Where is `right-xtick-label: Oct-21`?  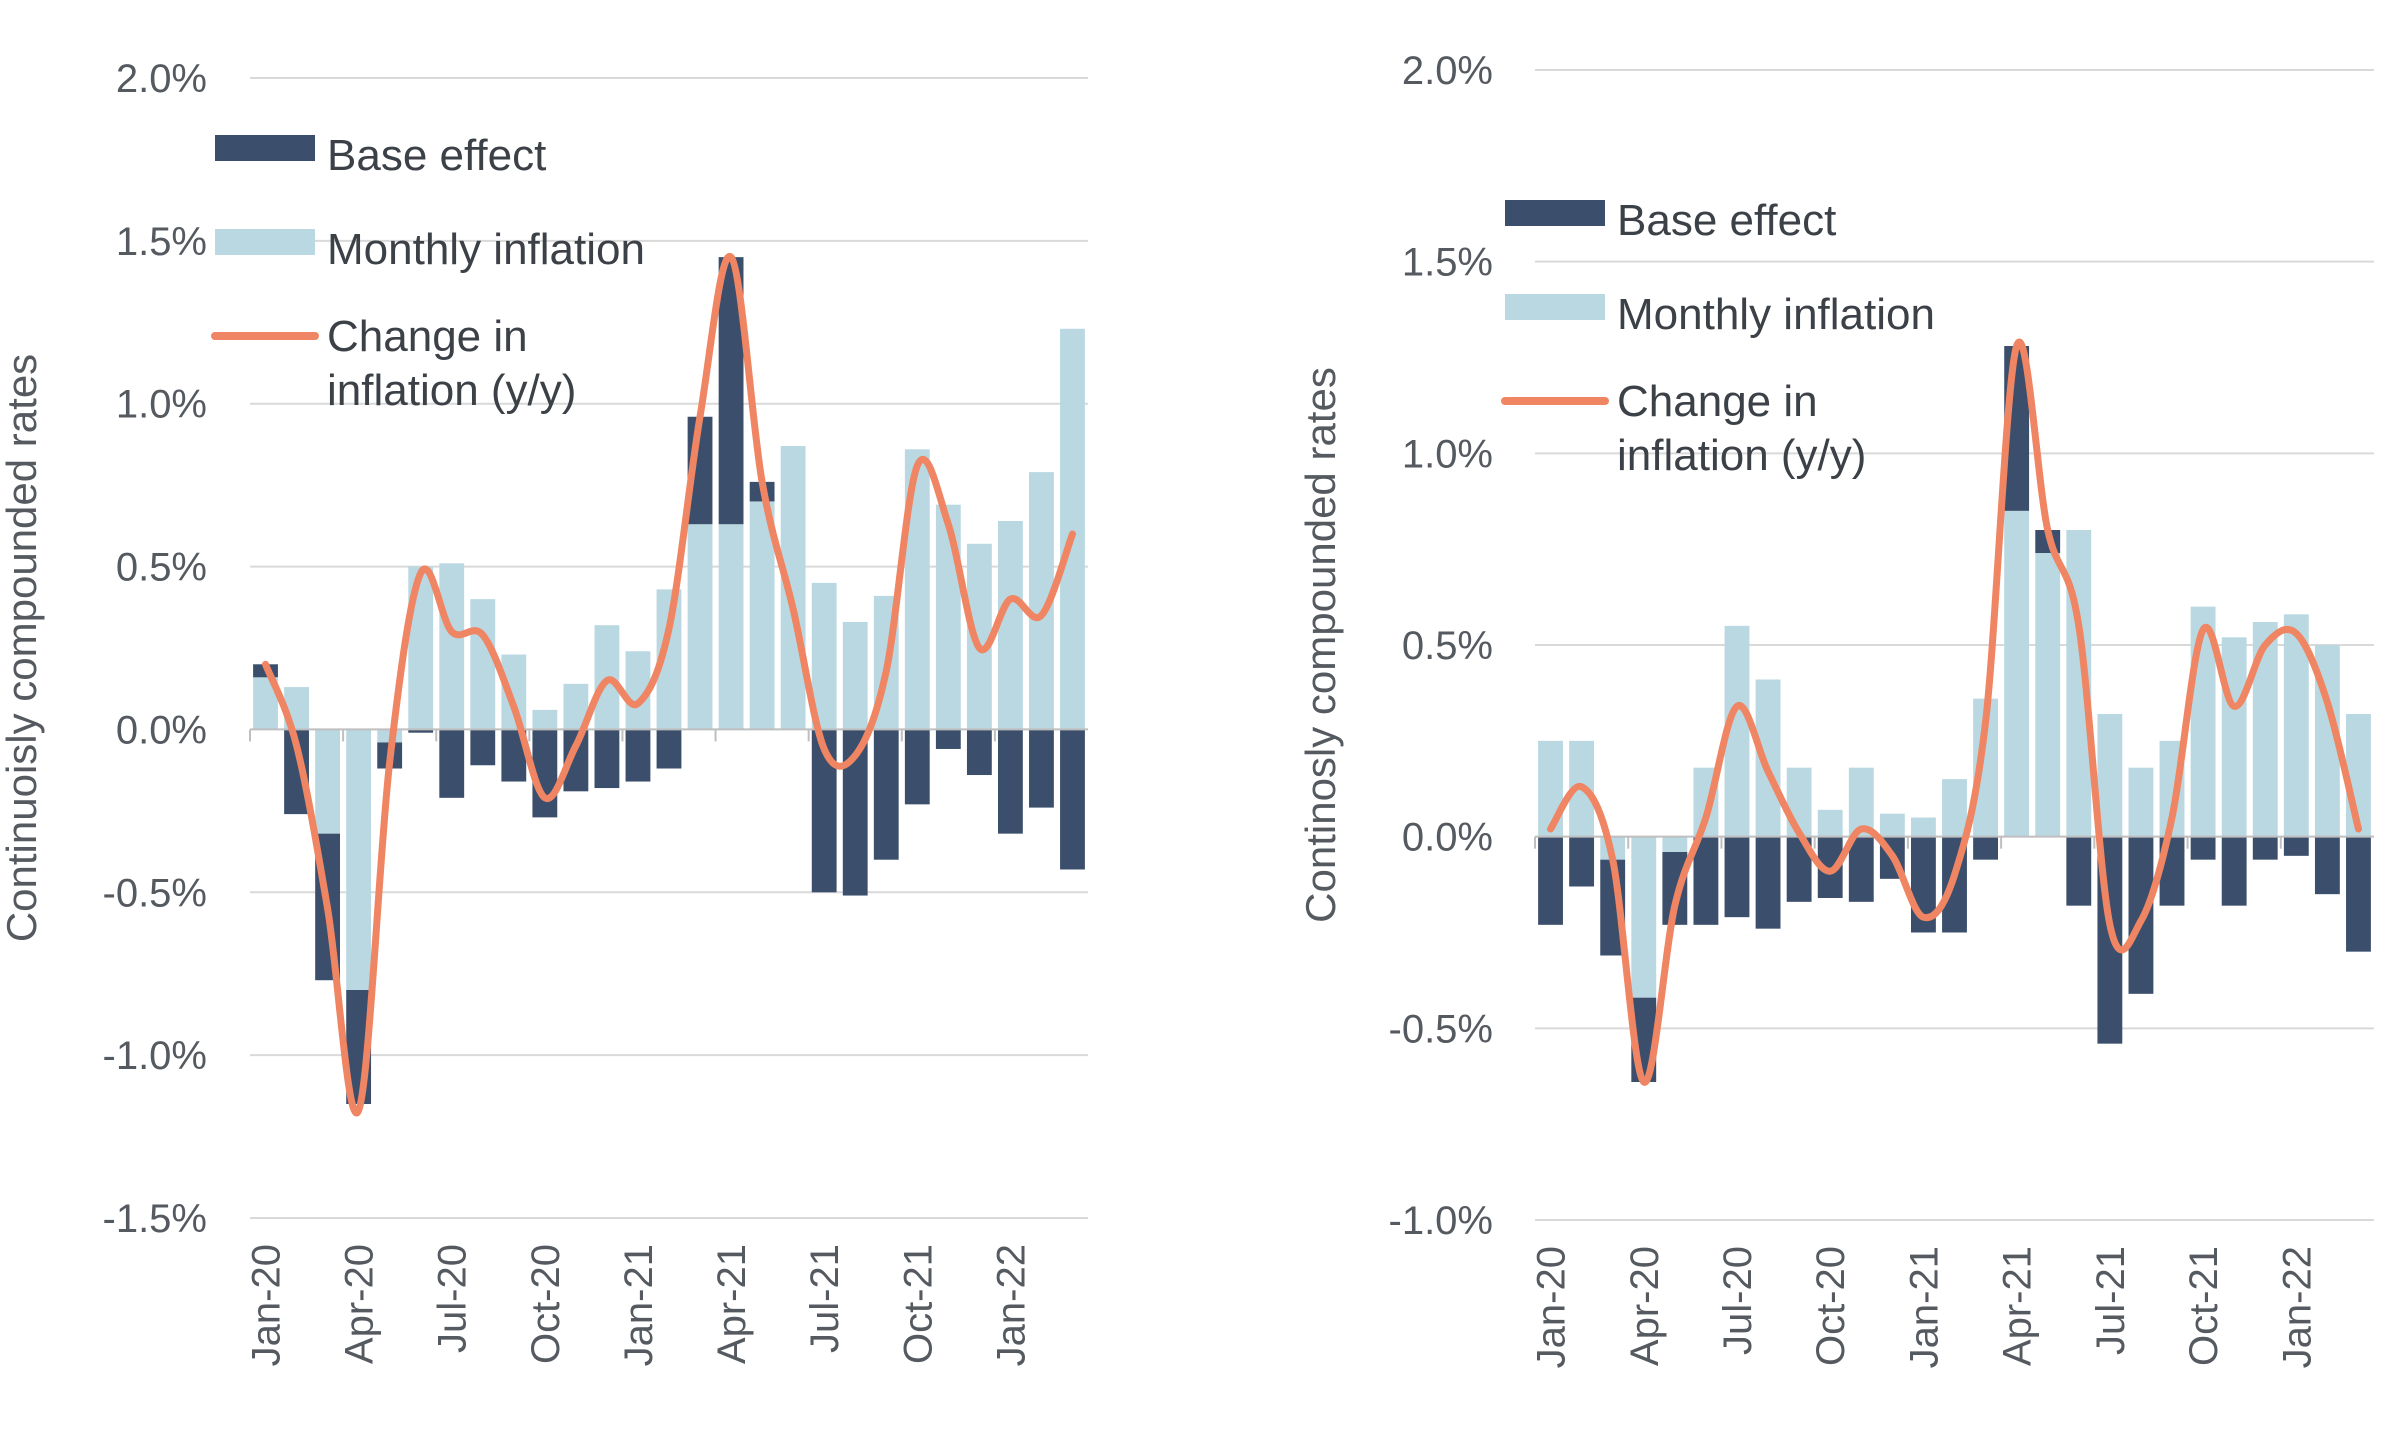
right-xtick-label: Oct-21 is located at coordinates (2204, 1306).